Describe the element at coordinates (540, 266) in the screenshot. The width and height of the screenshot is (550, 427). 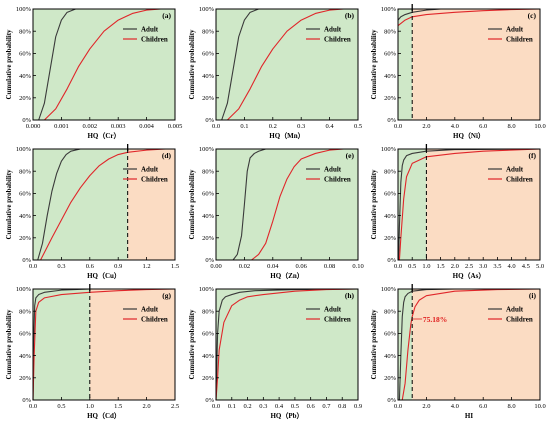
I see `x-tick-label: 5.0` at that location.